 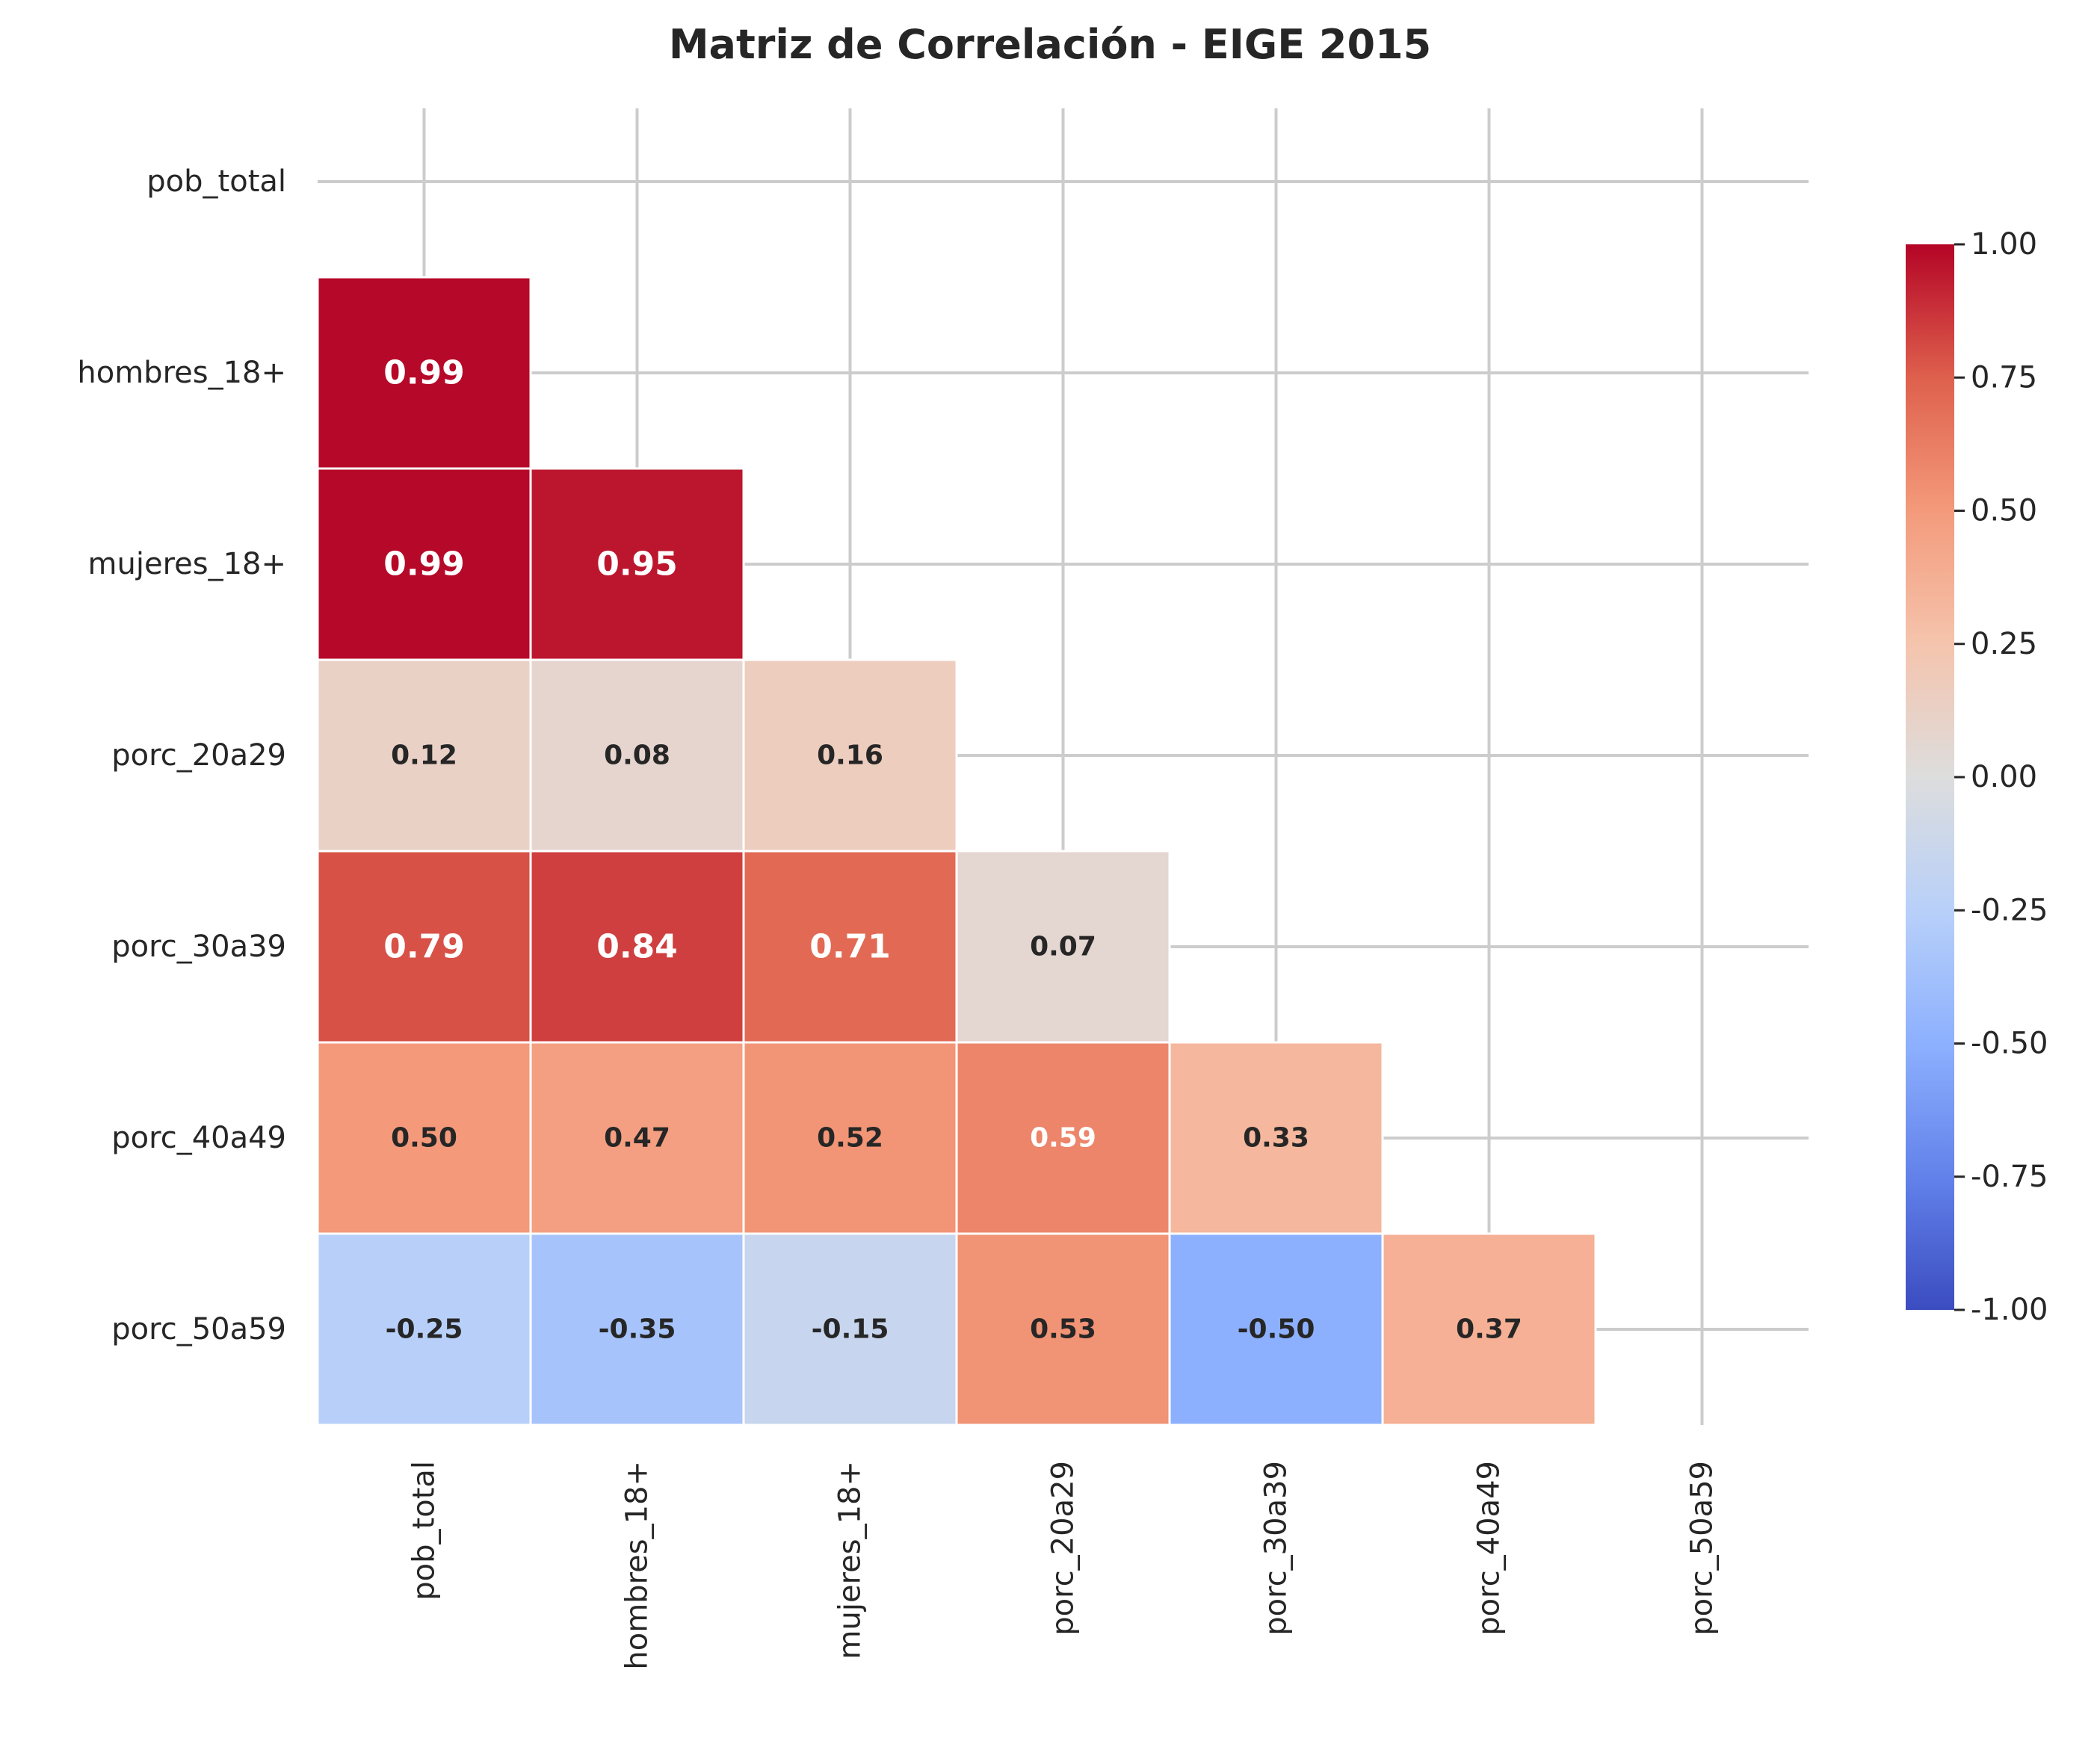 I want to click on cell-value-label: 0.12, so click(x=424, y=756).